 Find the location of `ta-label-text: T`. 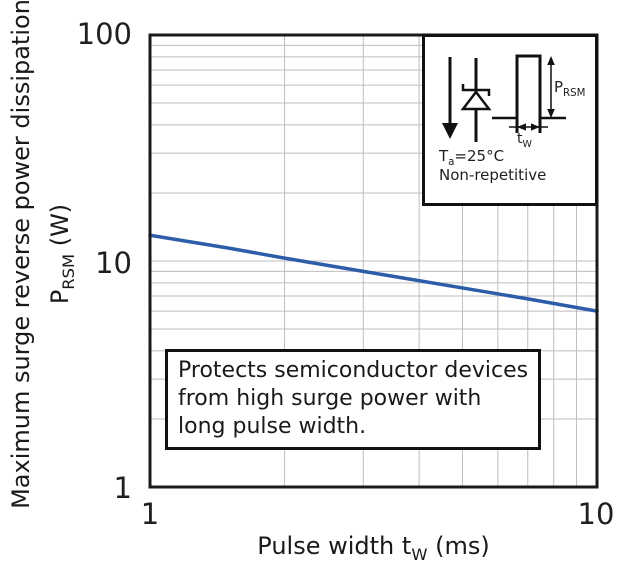

ta-label-text: T is located at coordinates (444, 156).